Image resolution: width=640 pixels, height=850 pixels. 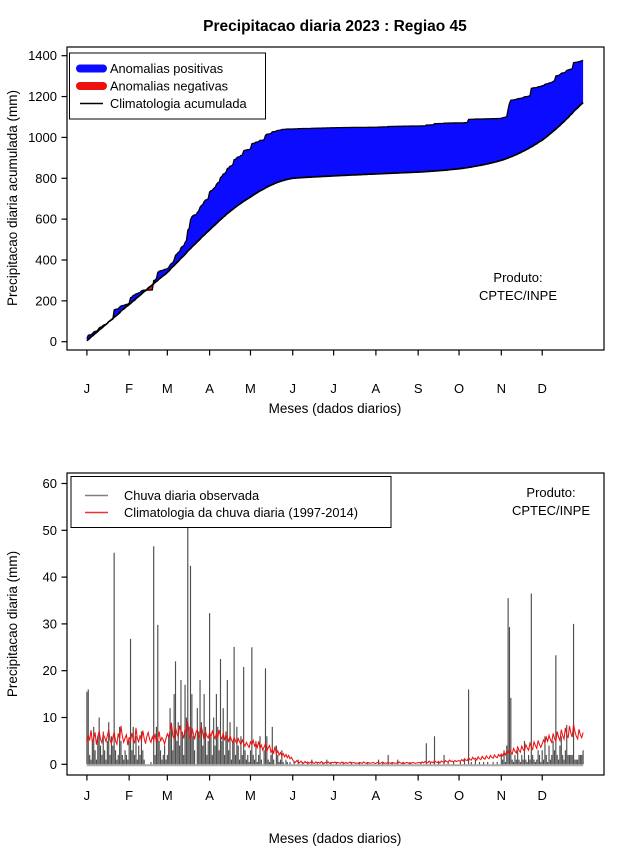 What do you see at coordinates (50, 717) in the screenshot?
I see `y-tick-label: 10` at bounding box center [50, 717].